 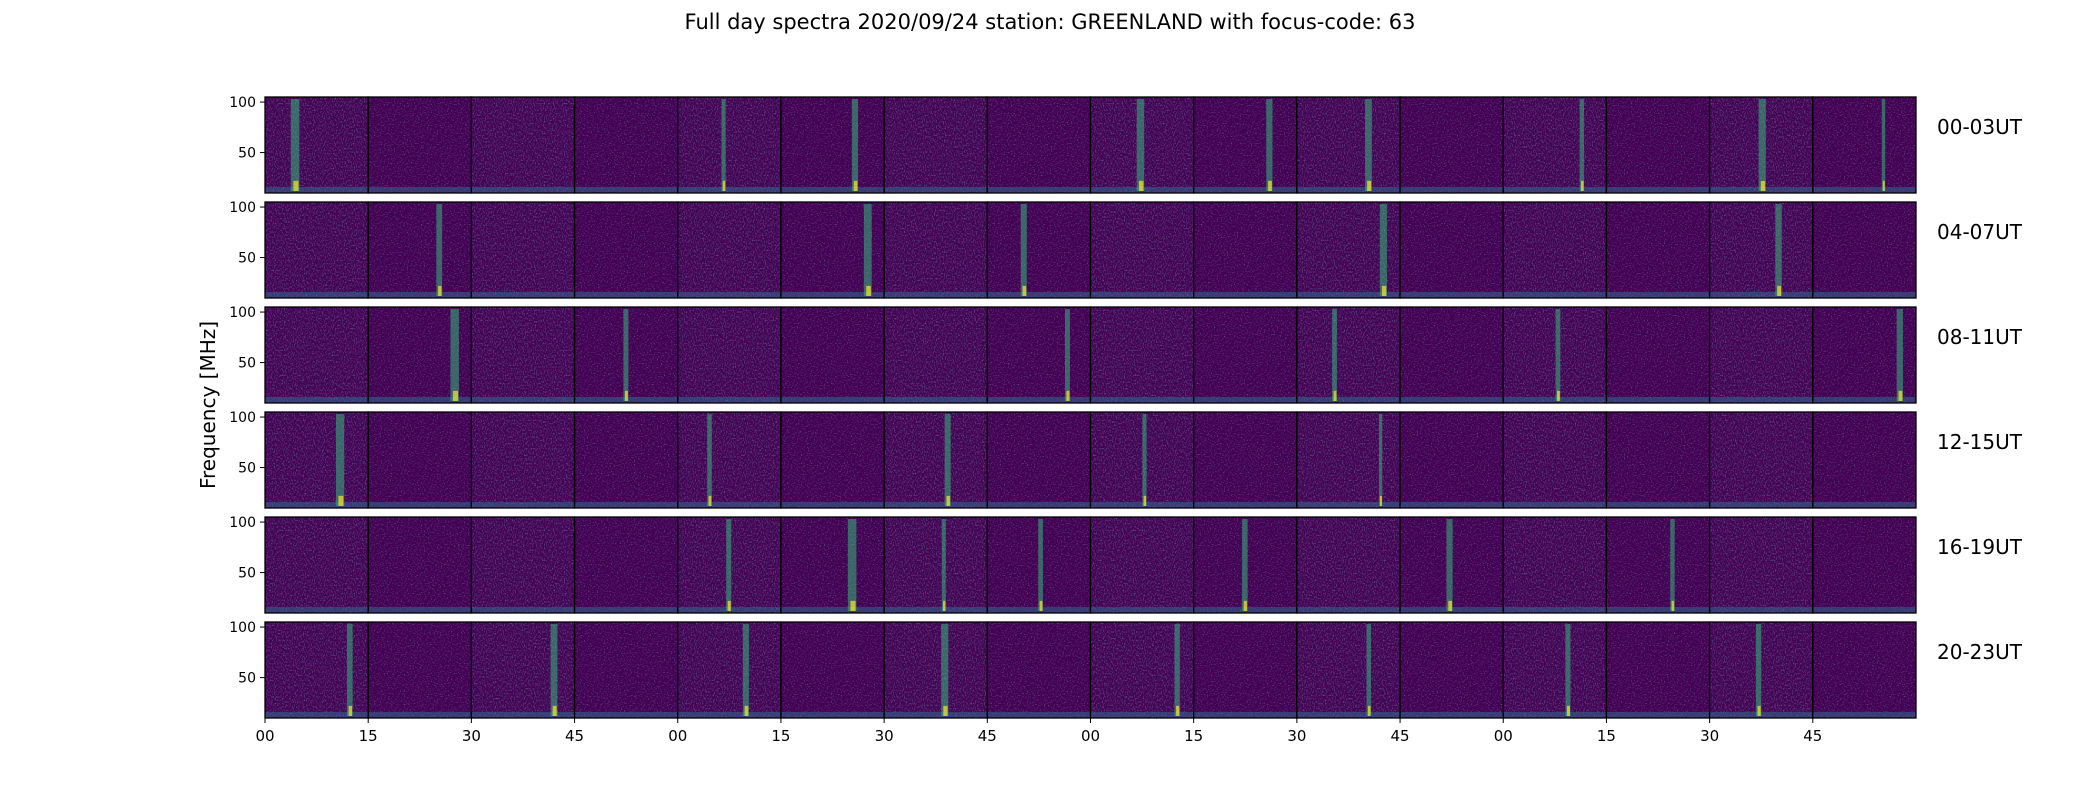 I want to click on x-tick-label: 15, so click(x=780, y=736).